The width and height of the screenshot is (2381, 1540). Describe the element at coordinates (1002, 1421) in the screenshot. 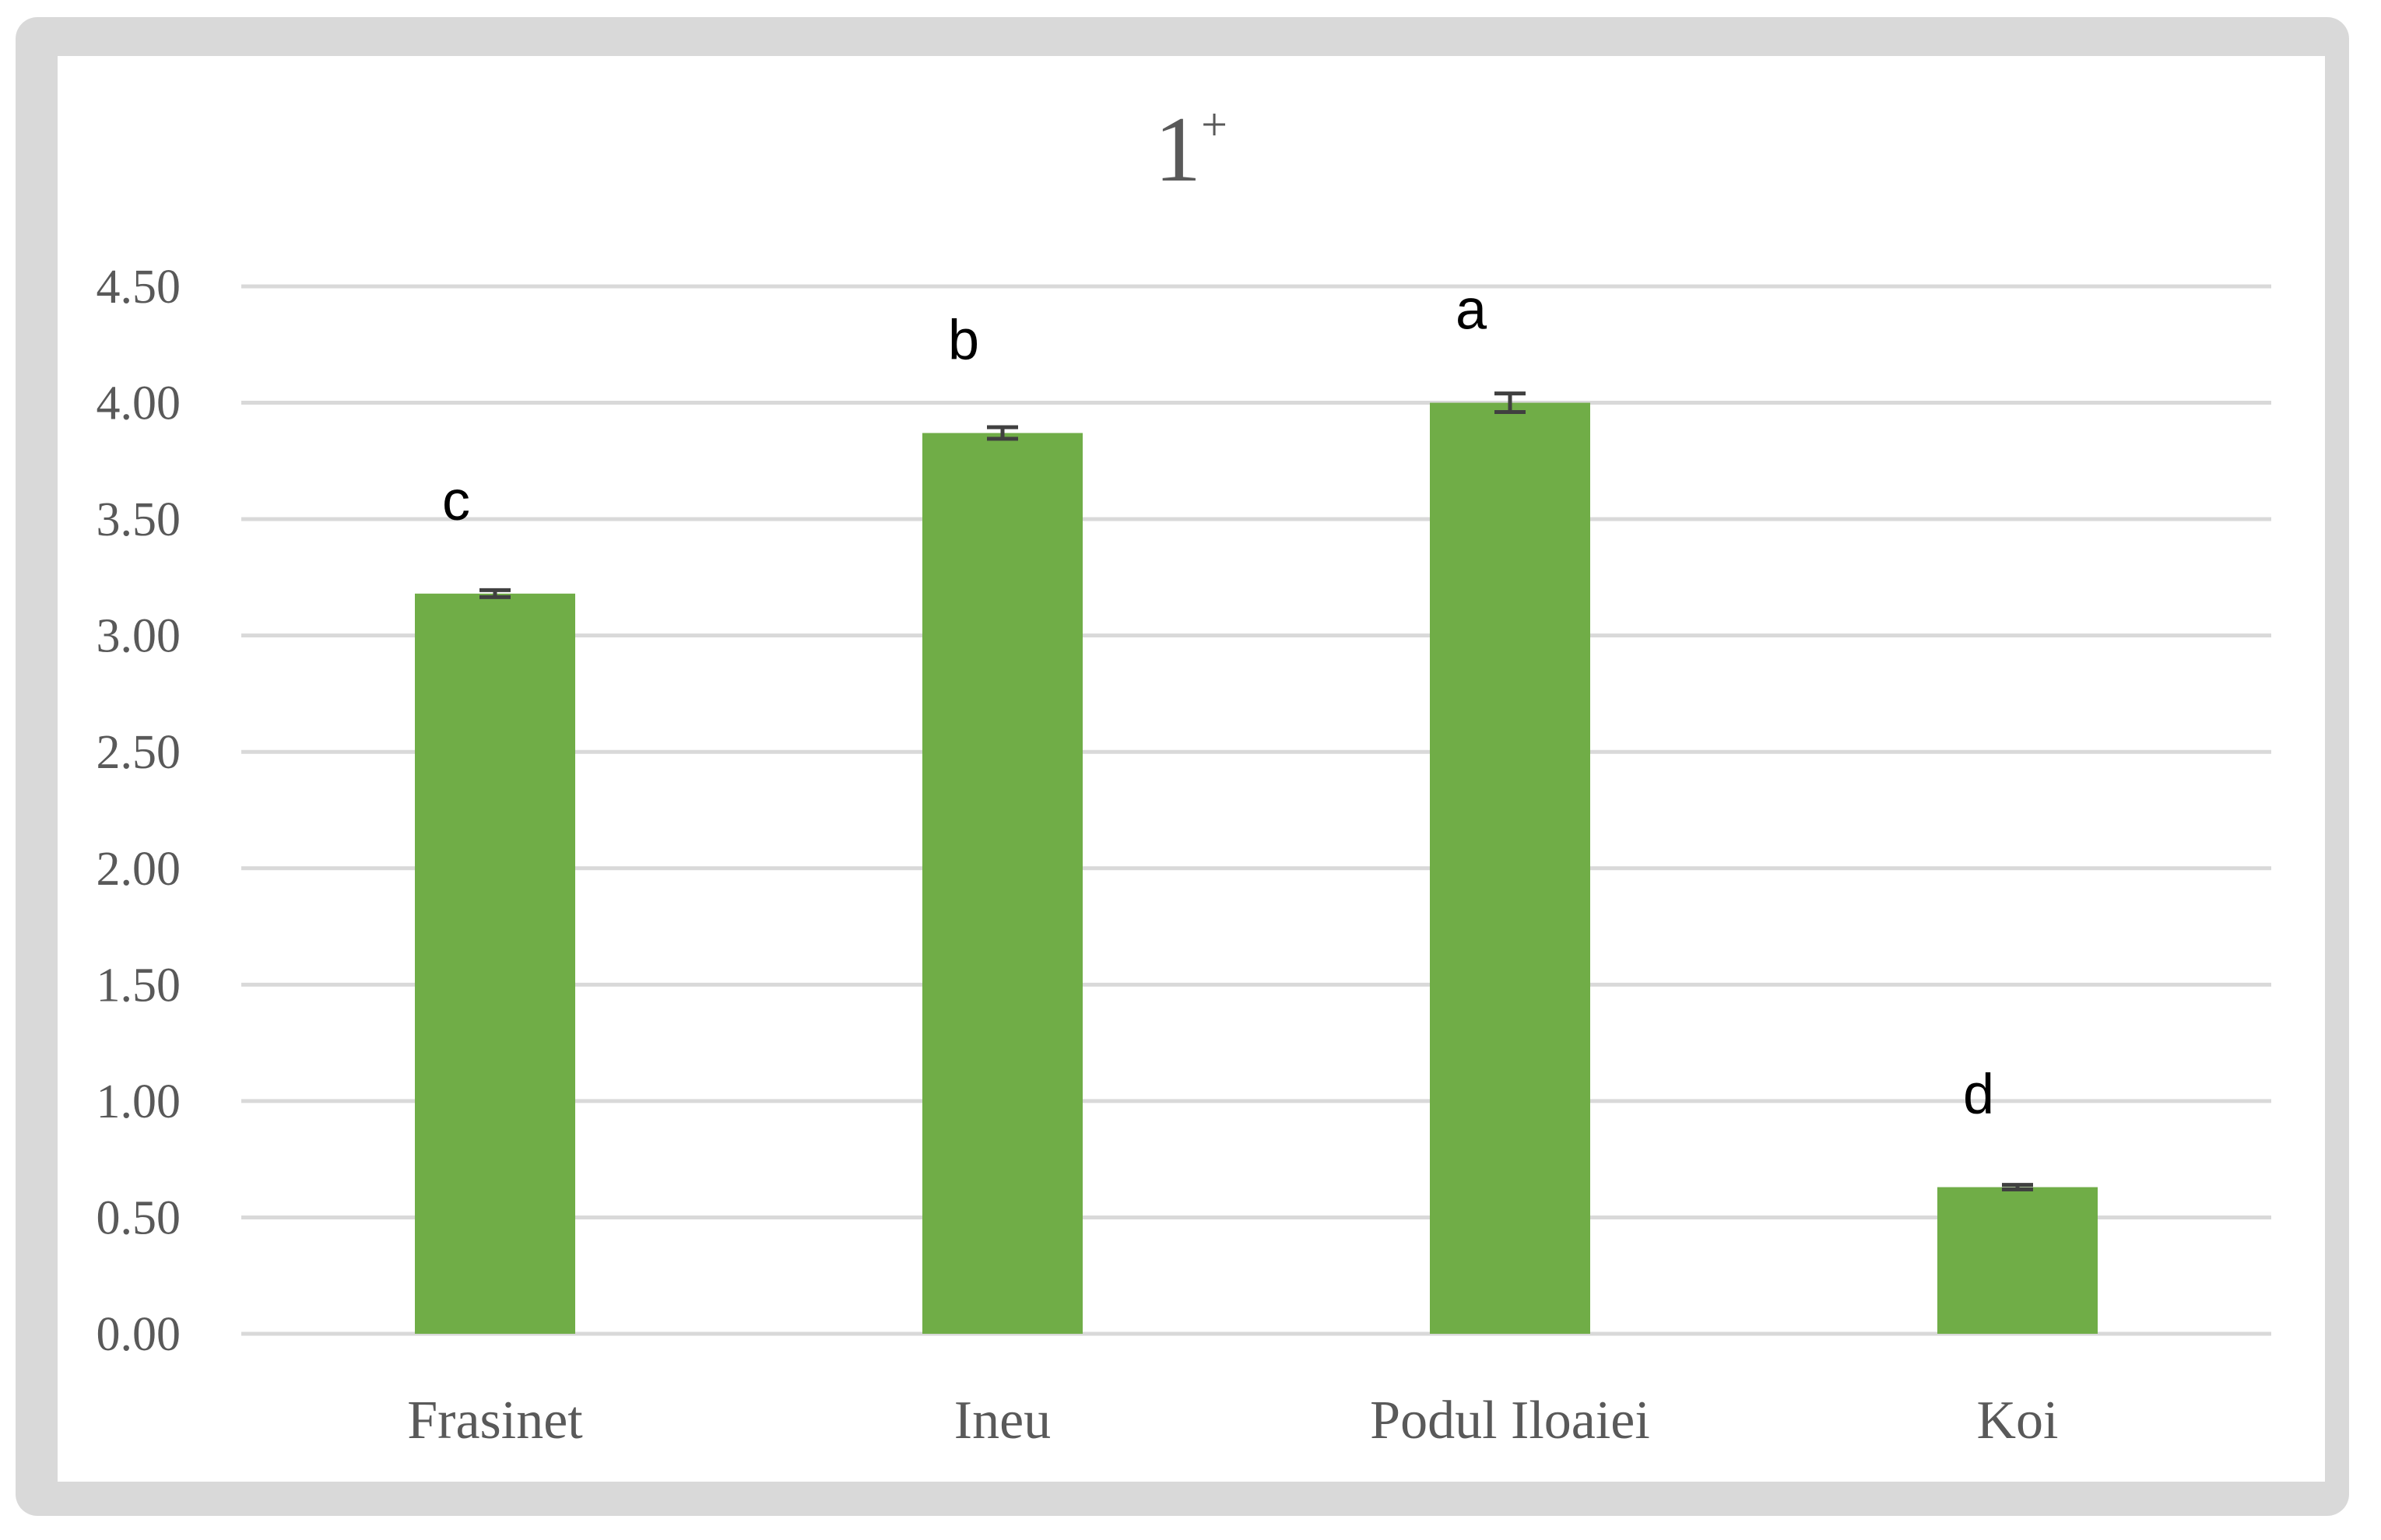

I see `x-category-label: Ineu` at that location.